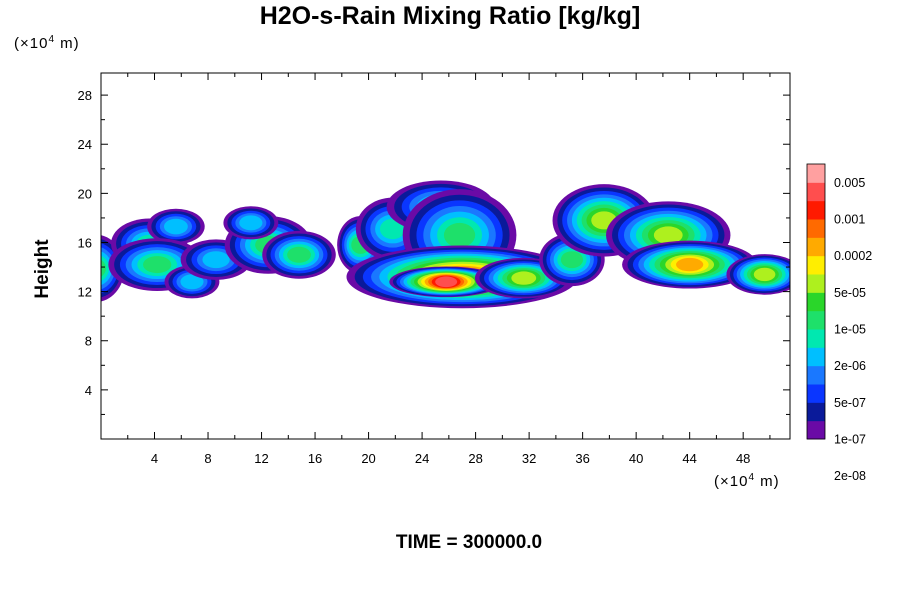 The width and height of the screenshot is (900, 600). I want to click on colorbar-label: 1e-07, so click(850, 440).